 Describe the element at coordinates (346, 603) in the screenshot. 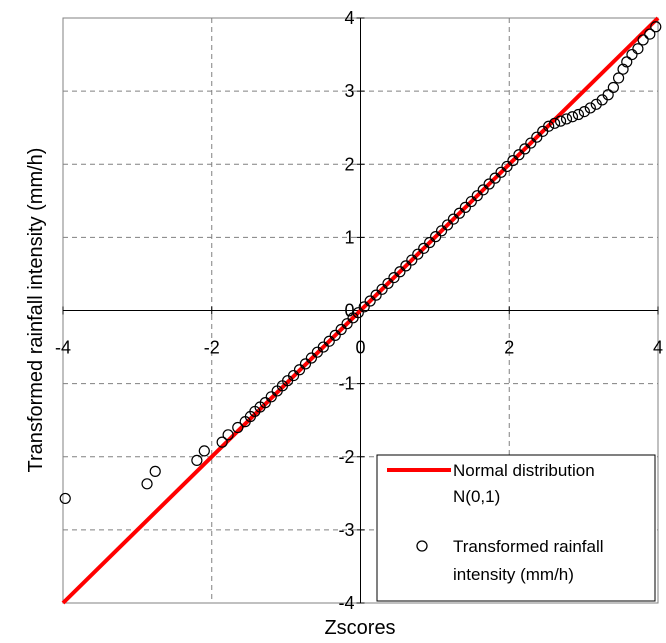

I see `y-tick-label: -4` at that location.